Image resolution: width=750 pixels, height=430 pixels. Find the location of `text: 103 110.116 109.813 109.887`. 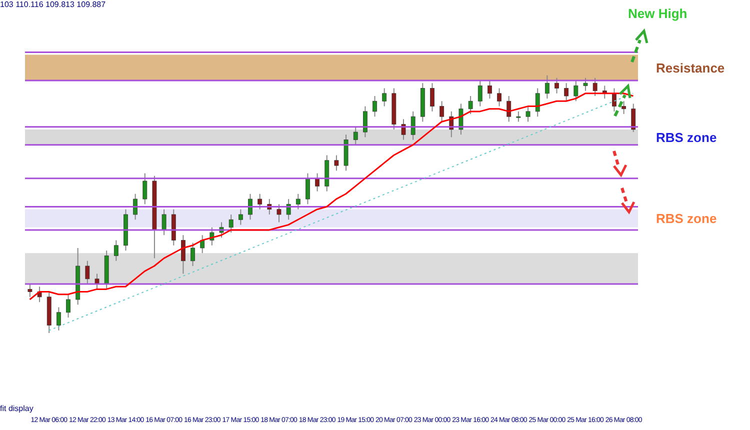

text: 103 110.116 109.813 109.887 is located at coordinates (53, 4).